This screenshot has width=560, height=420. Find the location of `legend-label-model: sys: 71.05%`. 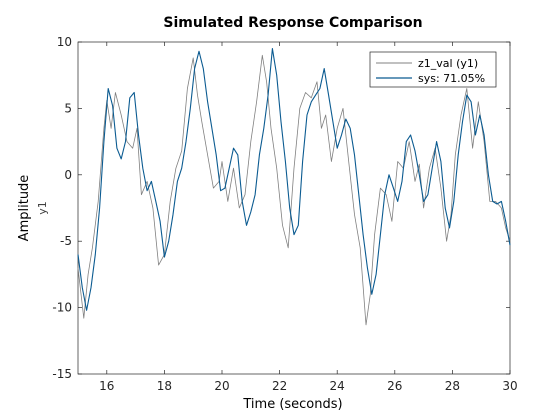

legend-label-model: sys: 71.05% is located at coordinates (451, 78).